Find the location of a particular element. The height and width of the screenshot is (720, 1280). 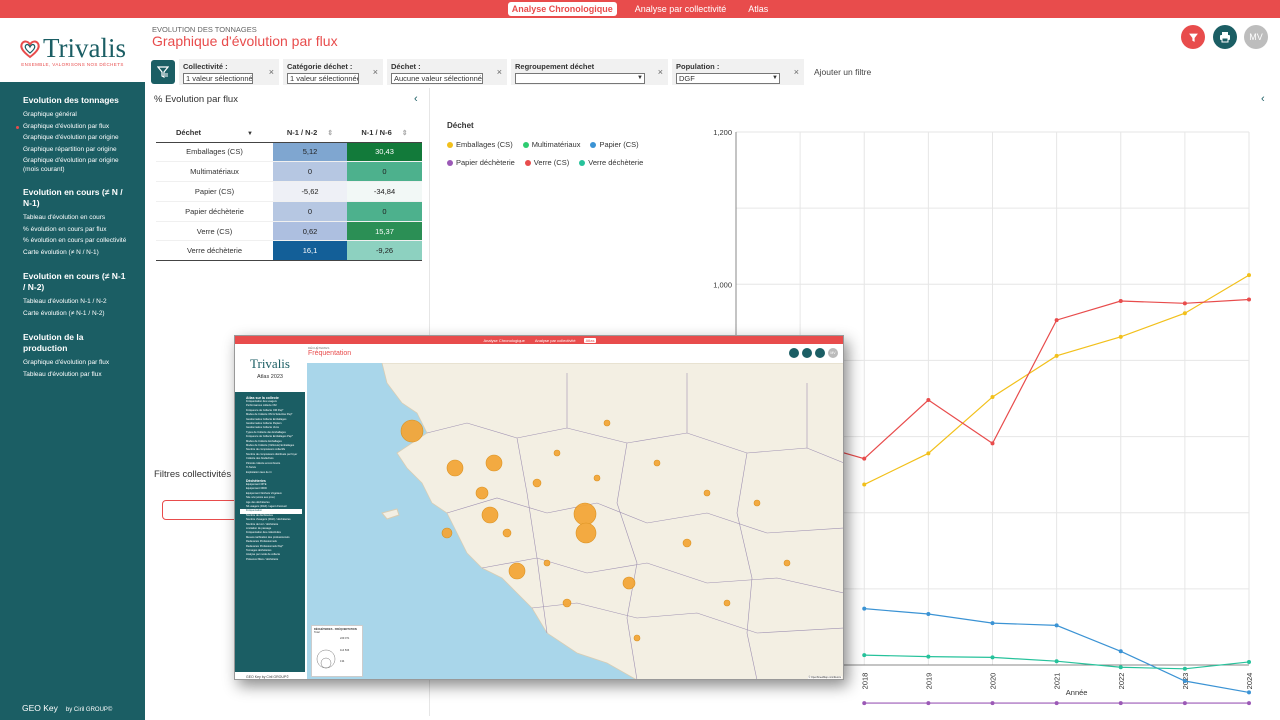

column-header-dechet: Déchet ▼ is located at coordinates (214, 133).